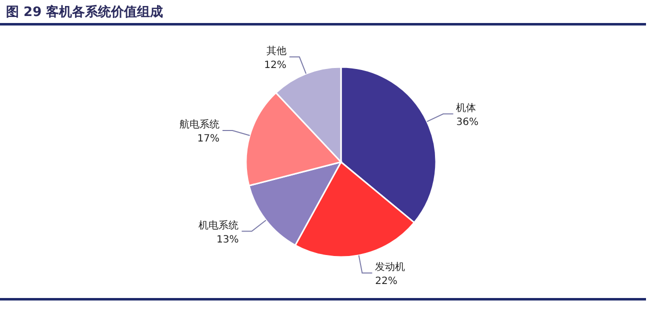  Describe the element at coordinates (227, 240) in the screenshot. I see `data-label: 13%` at that location.